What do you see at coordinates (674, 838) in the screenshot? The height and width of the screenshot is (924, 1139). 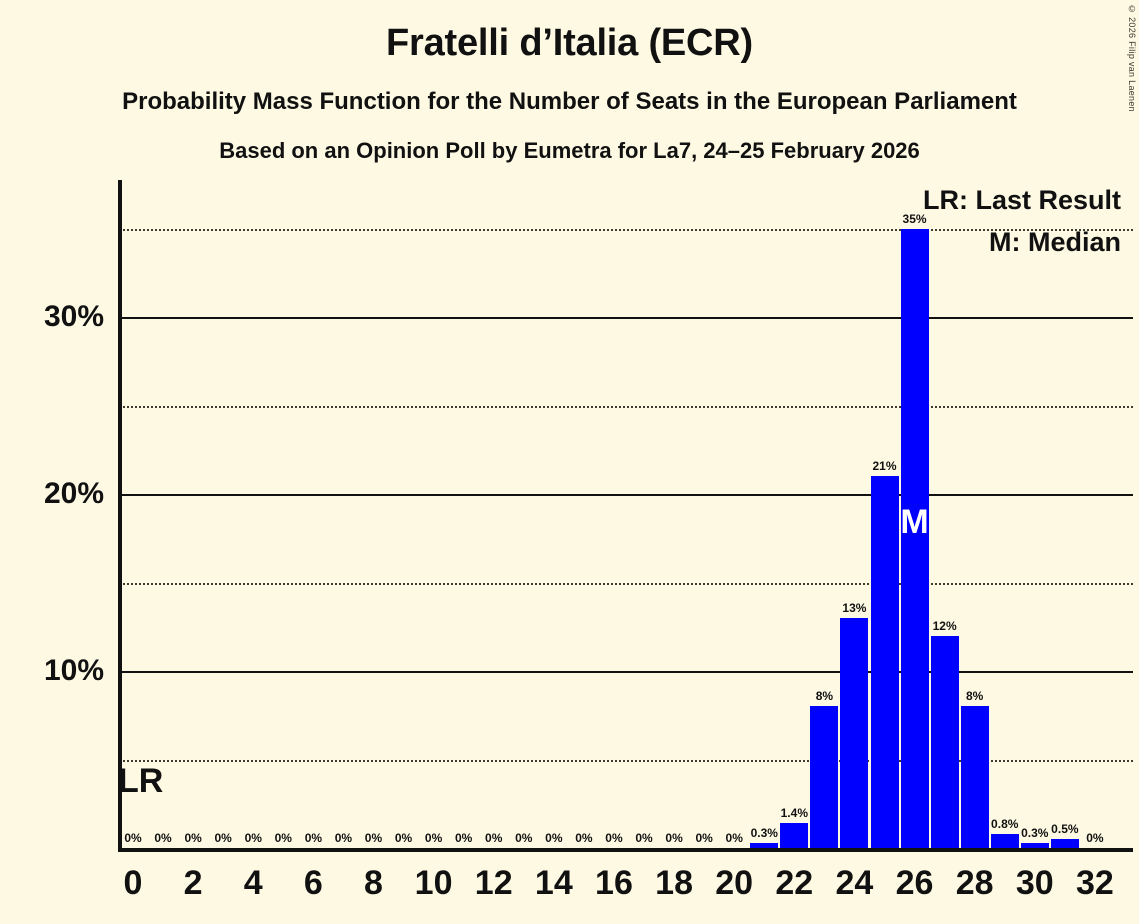 I see `bar-value-label-seat-18: 0%` at bounding box center [674, 838].